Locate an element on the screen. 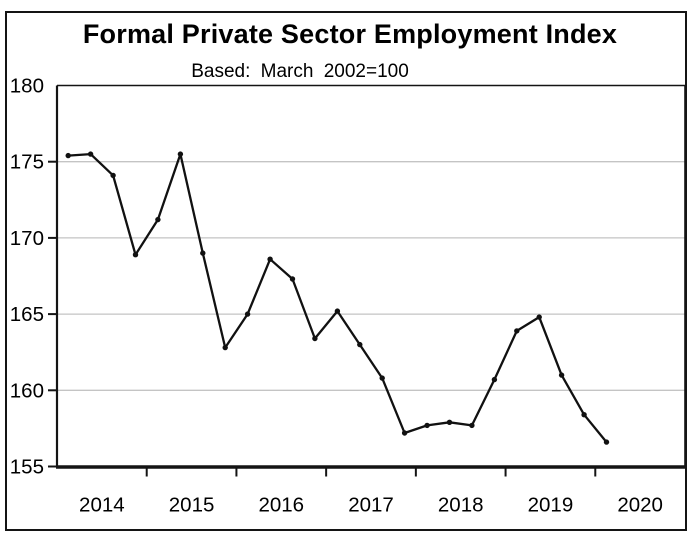 This screenshot has height=546, width=693. x-year-label: 2017 is located at coordinates (371, 505).